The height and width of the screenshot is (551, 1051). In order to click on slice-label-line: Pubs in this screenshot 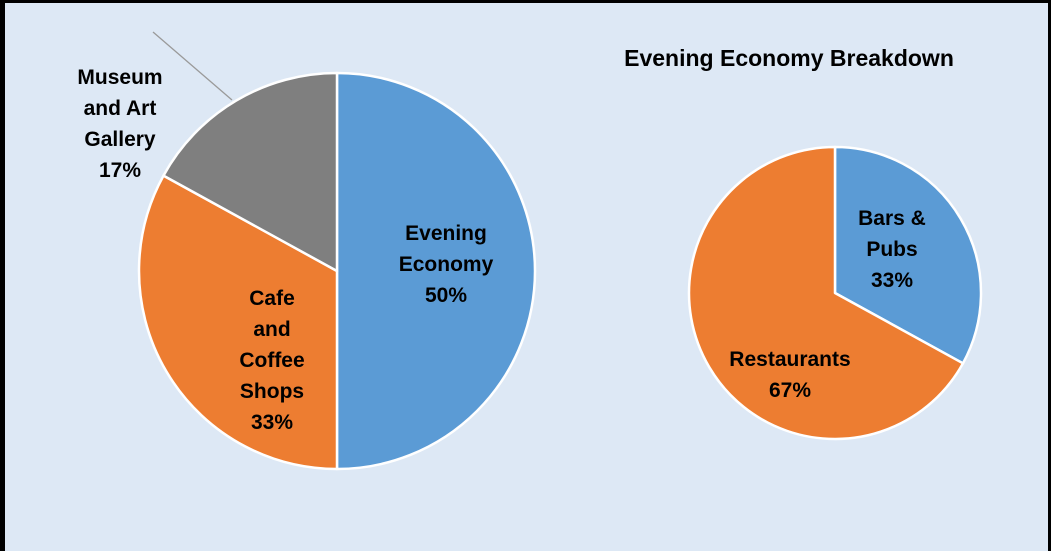, I will do `click(891, 249)`.